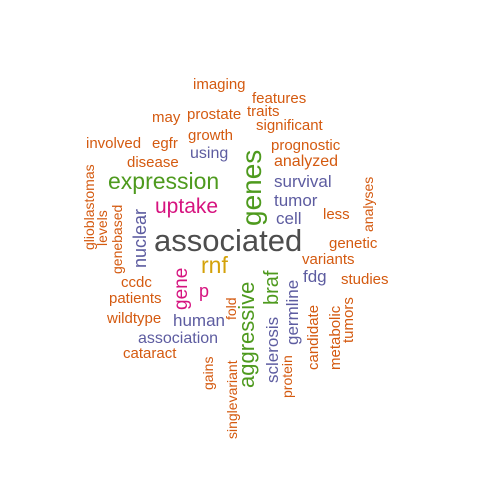 The width and height of the screenshot is (480, 480). Describe the element at coordinates (204, 291) in the screenshot. I see `word-p: p` at that location.